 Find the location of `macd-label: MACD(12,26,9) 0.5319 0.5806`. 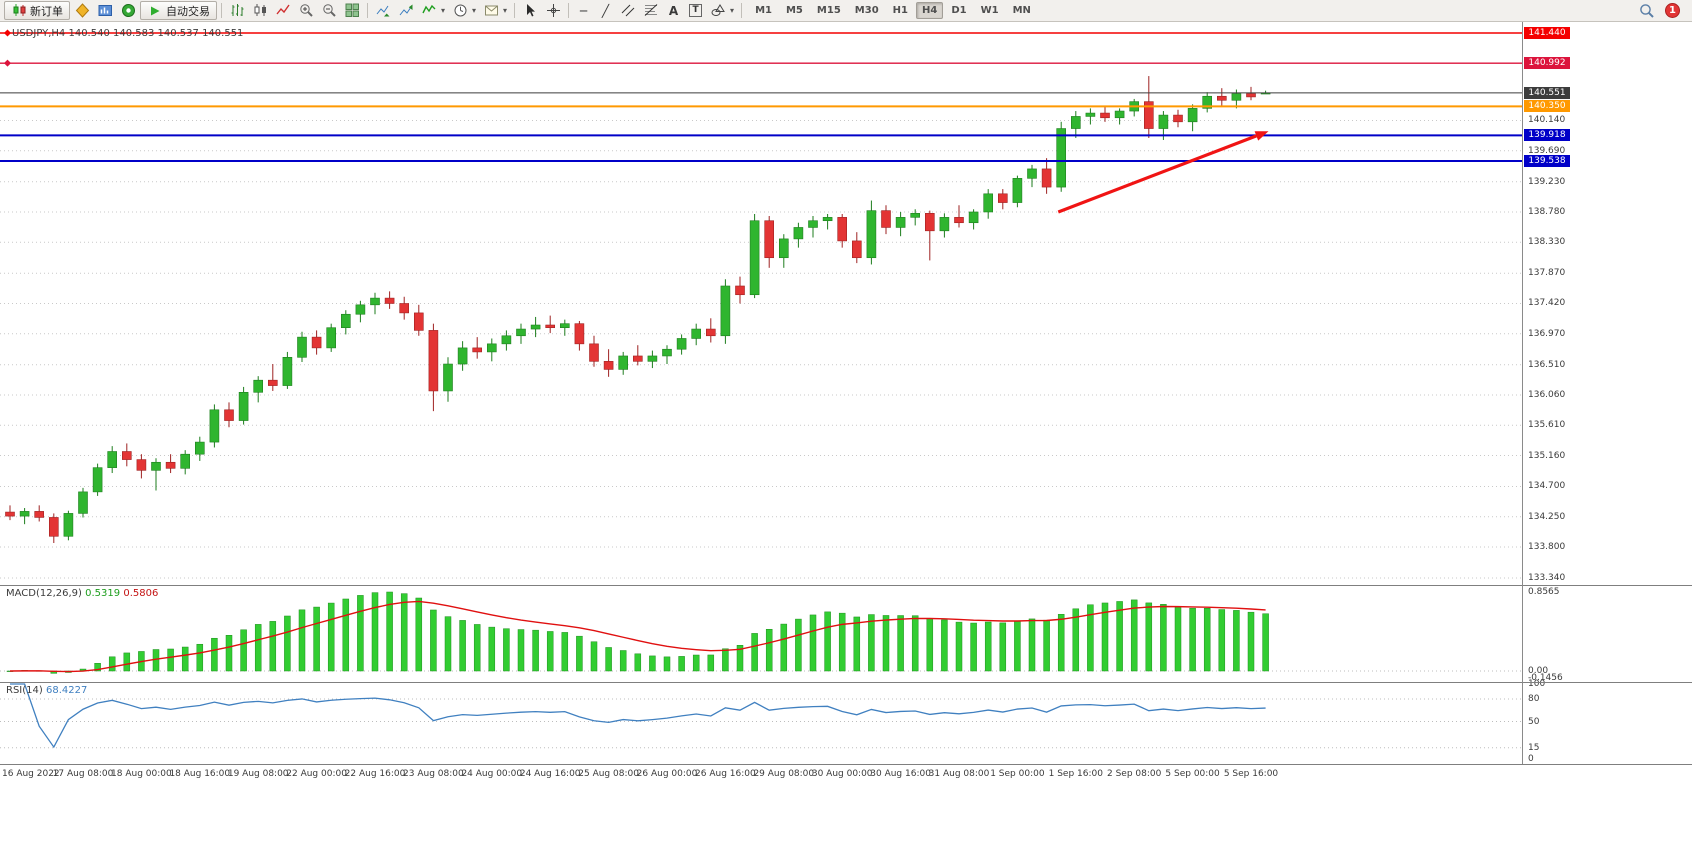

macd-label: MACD(12,26,9) 0.5319 0.5806 is located at coordinates (82, 593).